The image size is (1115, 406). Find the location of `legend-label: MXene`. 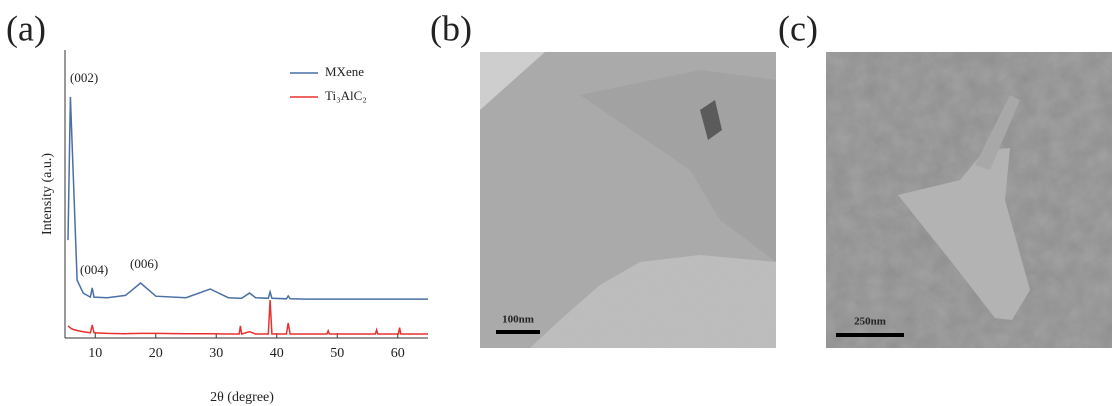

legend-label: MXene is located at coordinates (344, 71).